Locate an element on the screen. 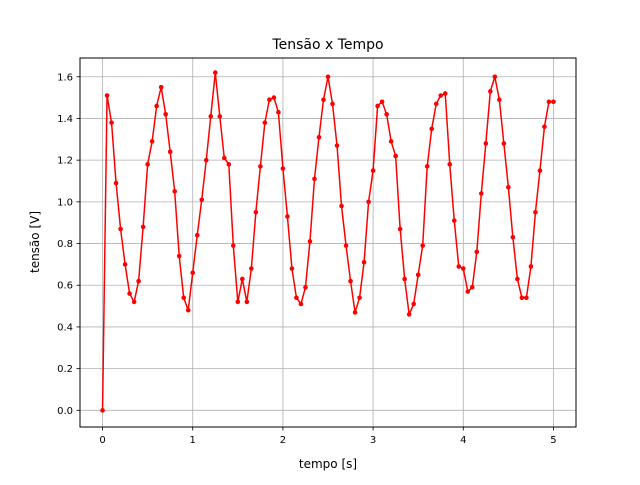  y-tick-label: 1.6 is located at coordinates (65, 77).